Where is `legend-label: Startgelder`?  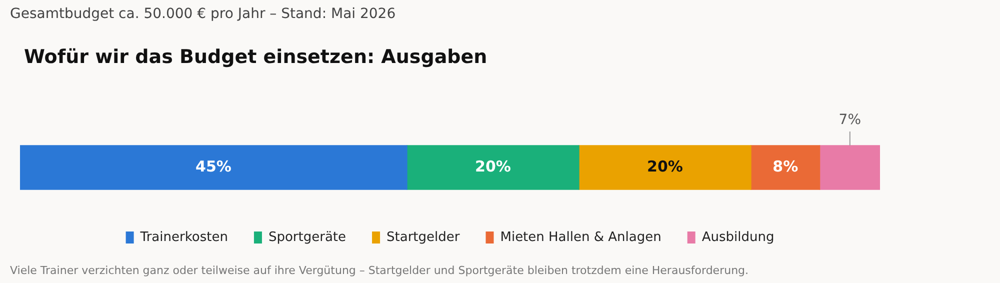
legend-label: Startgelder is located at coordinates (423, 237).